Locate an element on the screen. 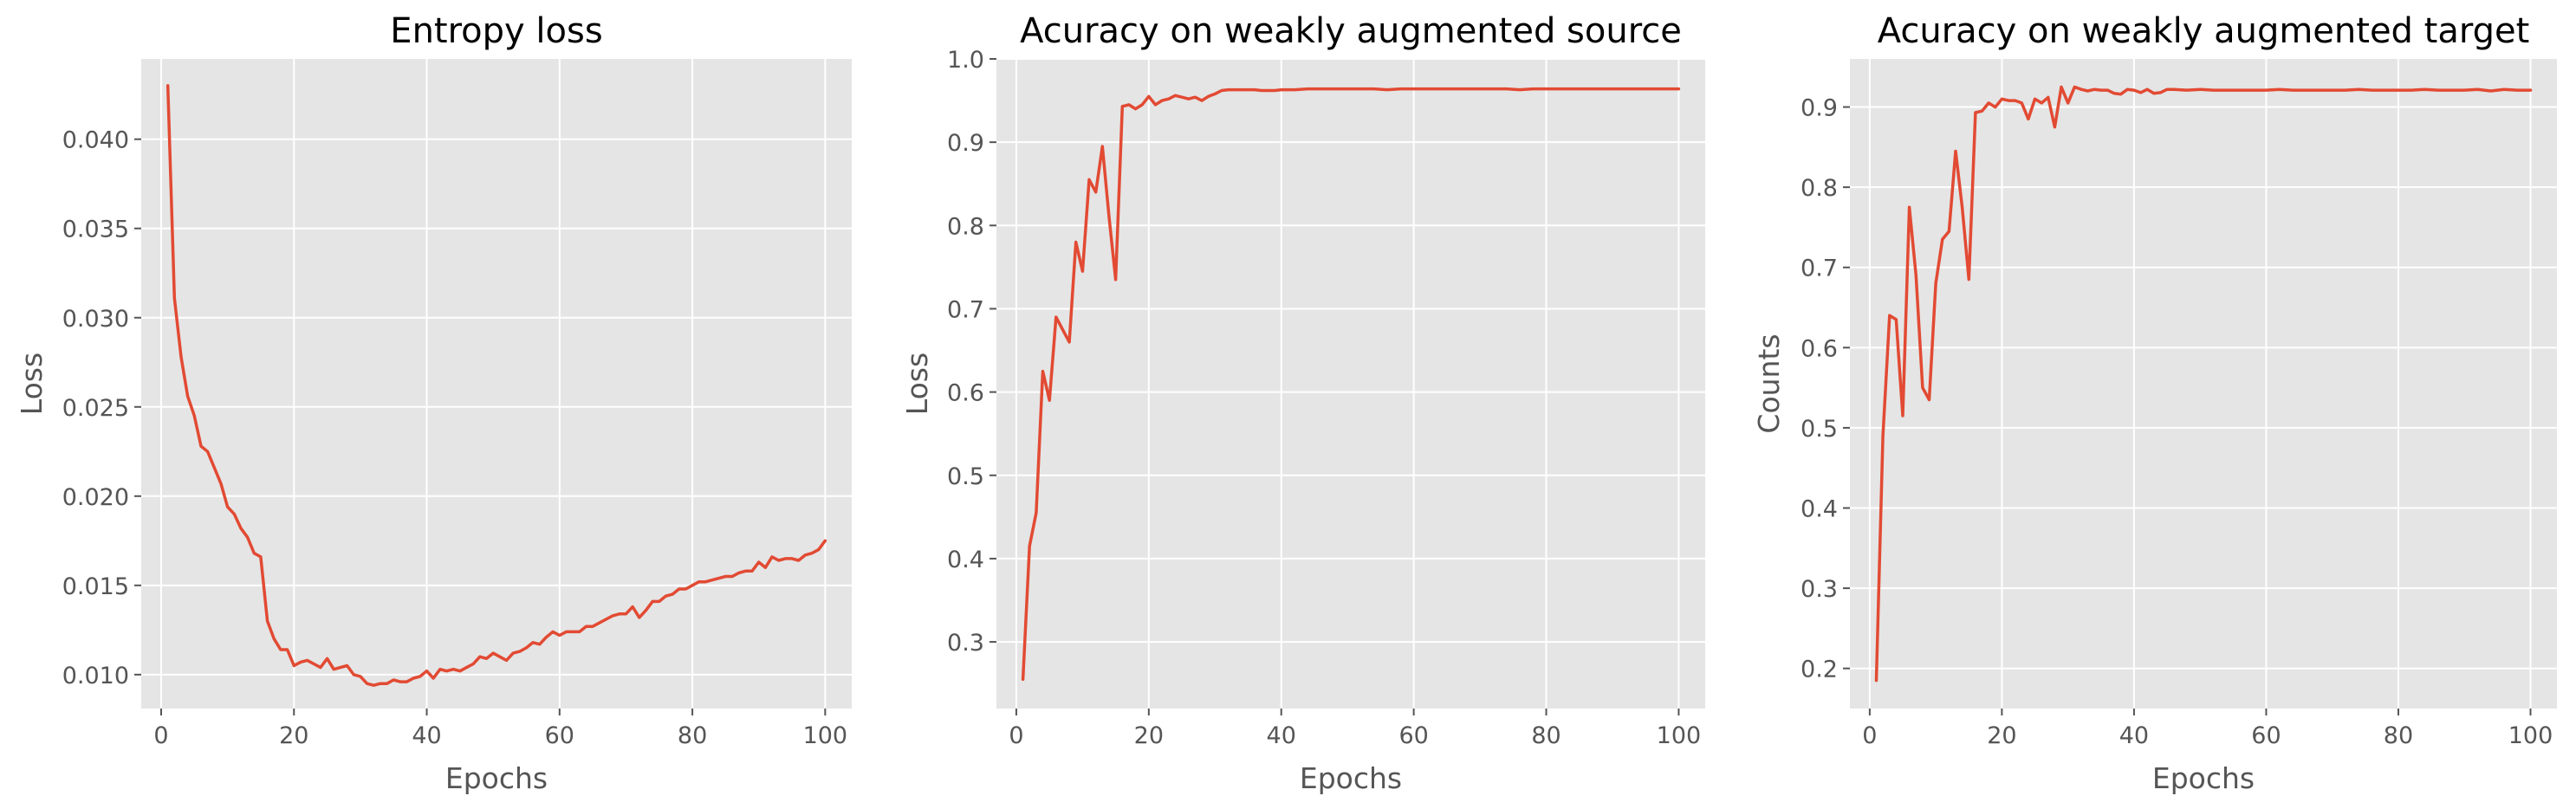 This screenshot has width=2576, height=809. chart-title: Acuracy on weakly augmented source is located at coordinates (1351, 31).